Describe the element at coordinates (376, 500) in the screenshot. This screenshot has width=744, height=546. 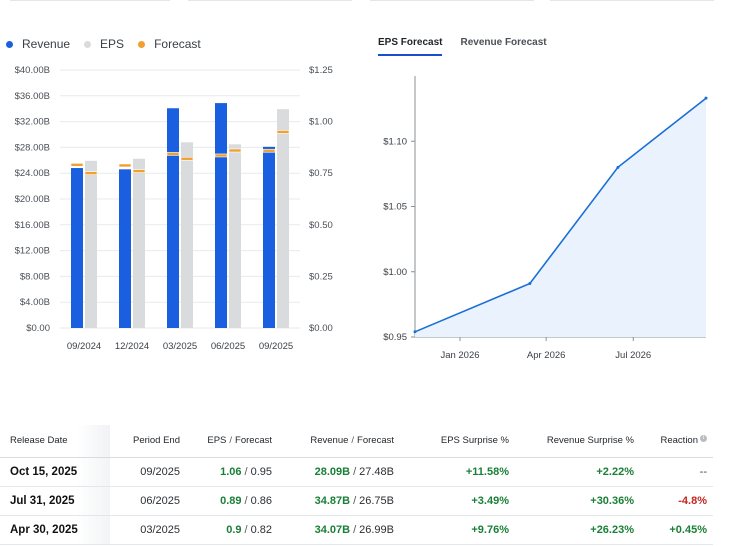
I see `revenue-forecast: 26.75B` at that location.